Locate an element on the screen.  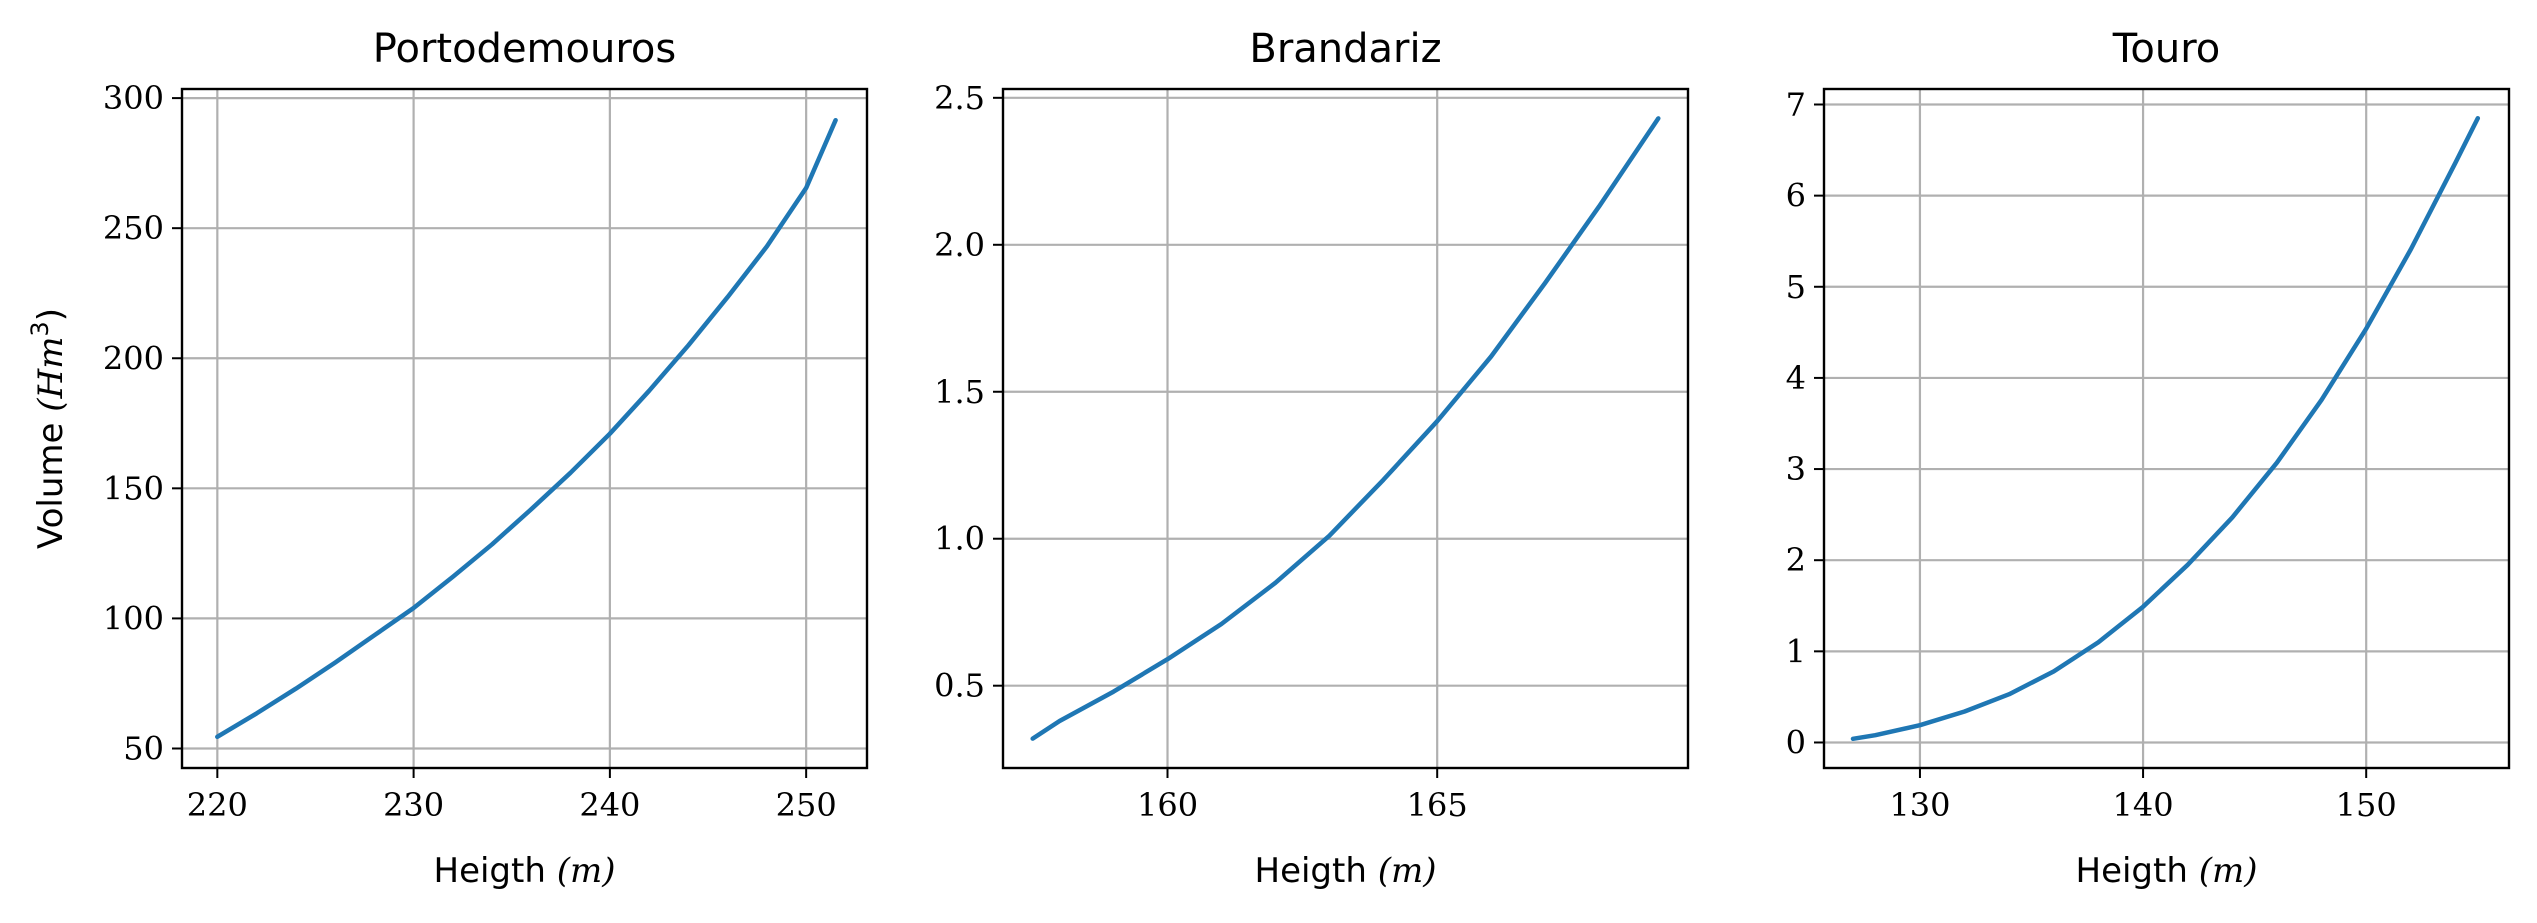
x-tick-label: 230 is located at coordinates (413, 805).